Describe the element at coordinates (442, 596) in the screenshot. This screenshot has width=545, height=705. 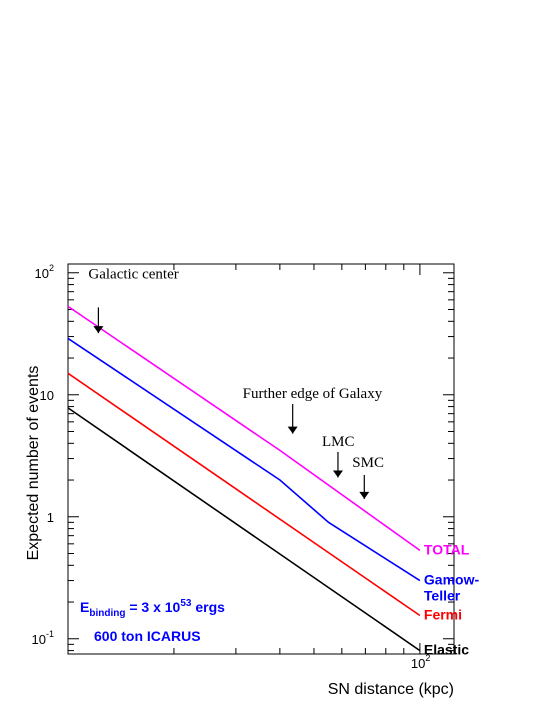
I see `series-label: Teller` at that location.